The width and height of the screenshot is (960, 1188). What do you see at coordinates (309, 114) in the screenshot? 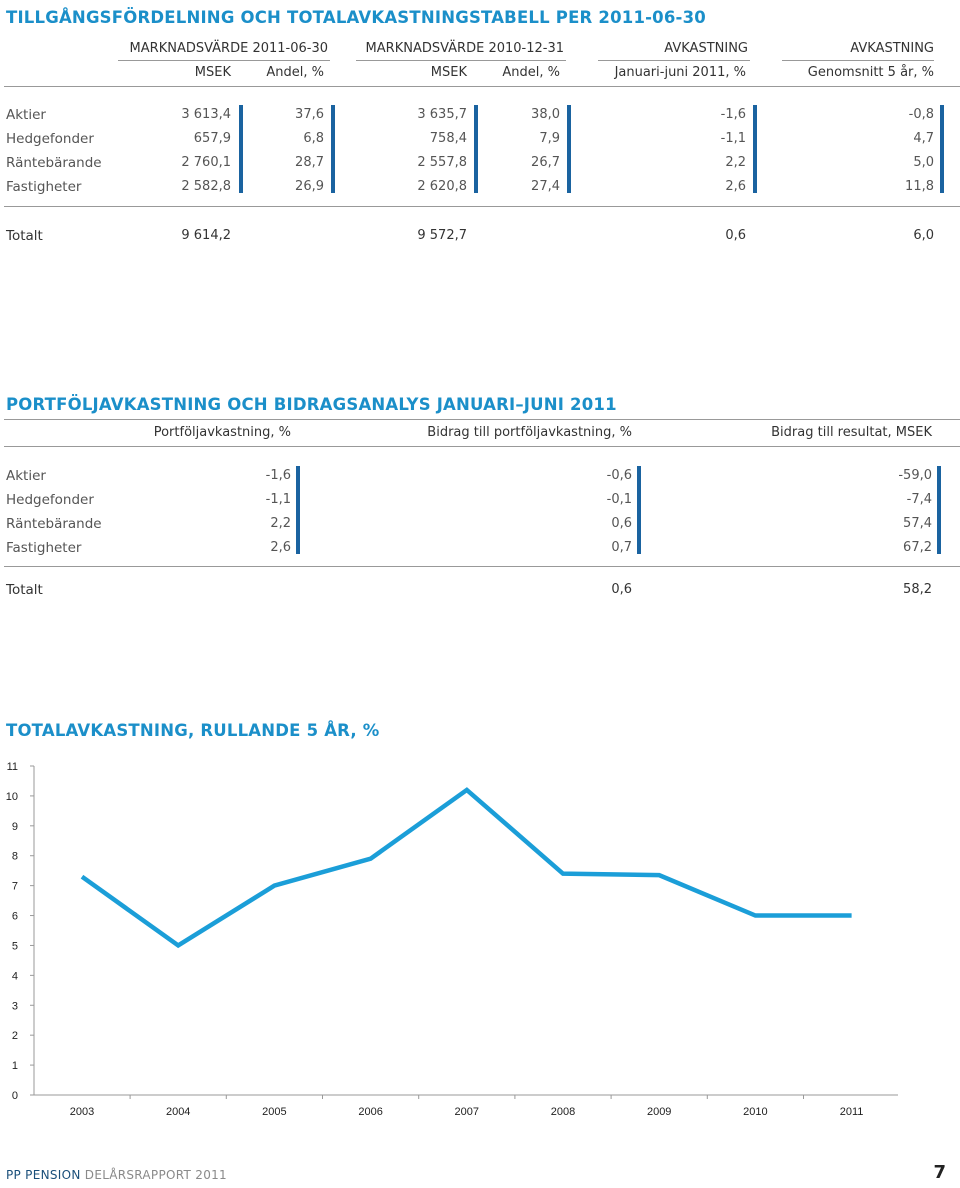
I see `table1-cell: 37,6` at bounding box center [309, 114].